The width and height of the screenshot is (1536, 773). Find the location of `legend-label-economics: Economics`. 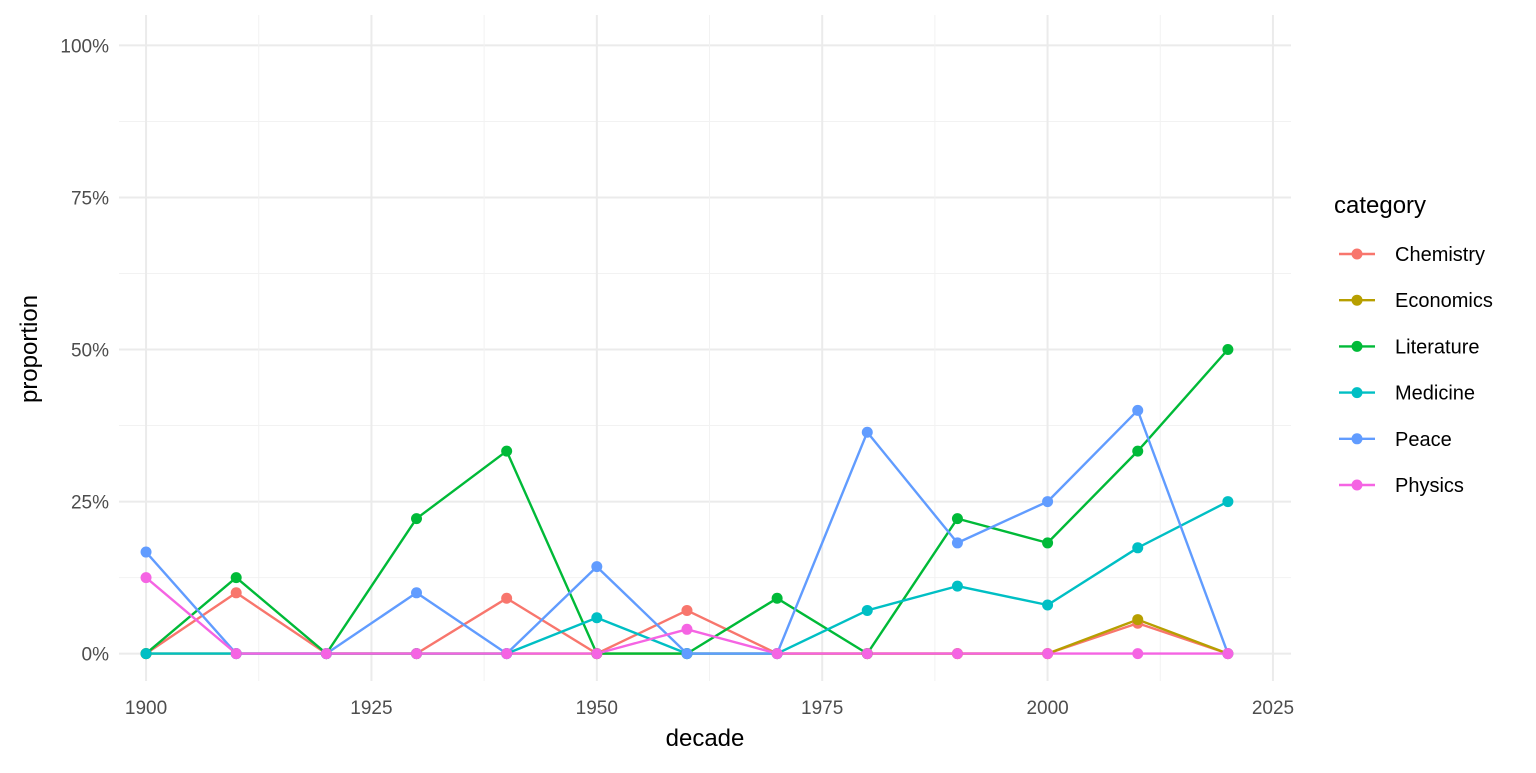

legend-label-economics: Economics is located at coordinates (1444, 301).